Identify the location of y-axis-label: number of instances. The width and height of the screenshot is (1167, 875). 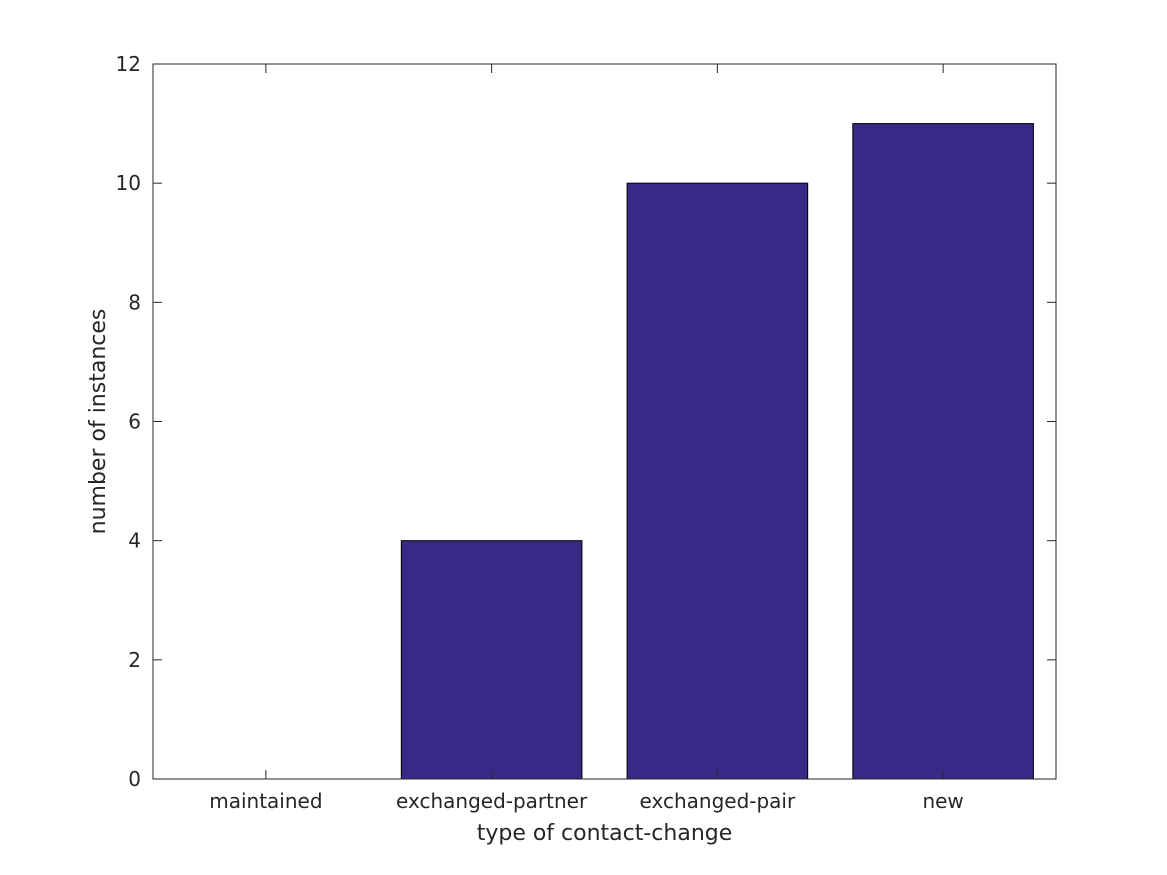
(98, 422).